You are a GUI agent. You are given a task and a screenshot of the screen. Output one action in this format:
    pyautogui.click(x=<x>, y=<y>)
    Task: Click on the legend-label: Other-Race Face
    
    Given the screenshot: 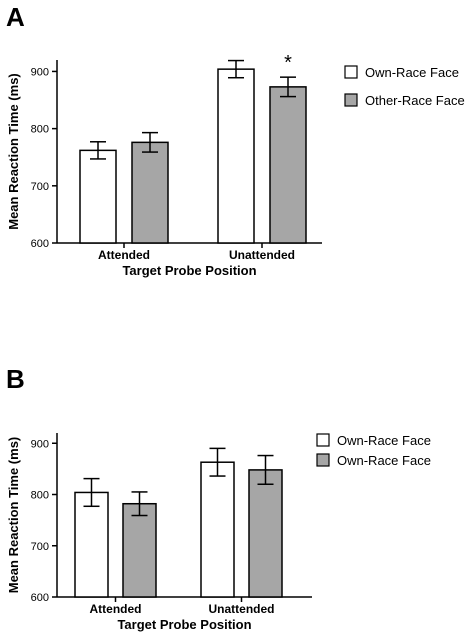 What is the action you would take?
    pyautogui.click(x=415, y=100)
    